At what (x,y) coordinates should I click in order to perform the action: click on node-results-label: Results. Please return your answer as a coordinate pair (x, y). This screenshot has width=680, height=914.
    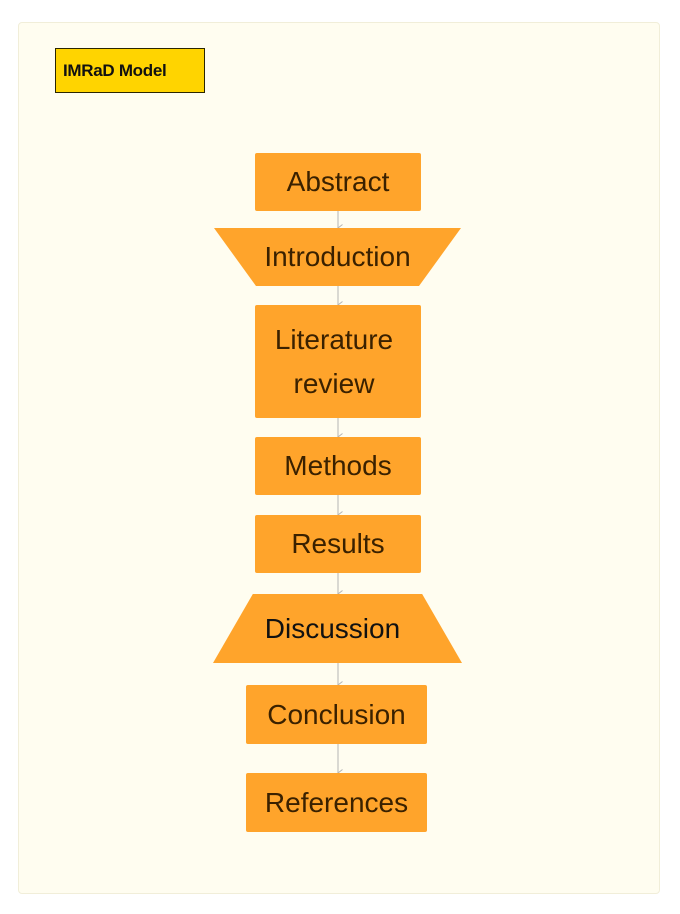
    Looking at the image, I should click on (338, 543).